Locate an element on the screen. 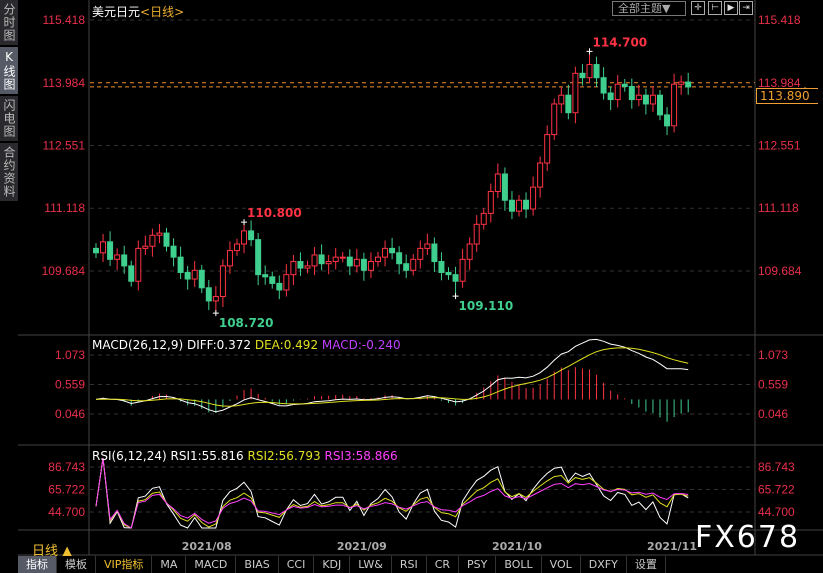 The image size is (823, 573). bracket: > is located at coordinates (179, 12).